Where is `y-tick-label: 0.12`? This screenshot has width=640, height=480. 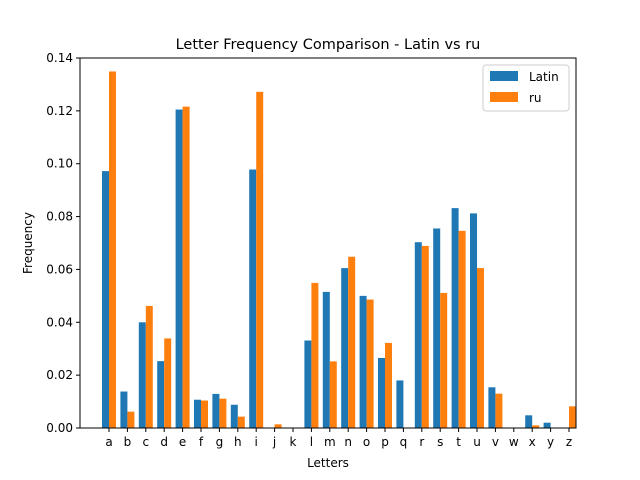
y-tick-label: 0.12 is located at coordinates (59, 111).